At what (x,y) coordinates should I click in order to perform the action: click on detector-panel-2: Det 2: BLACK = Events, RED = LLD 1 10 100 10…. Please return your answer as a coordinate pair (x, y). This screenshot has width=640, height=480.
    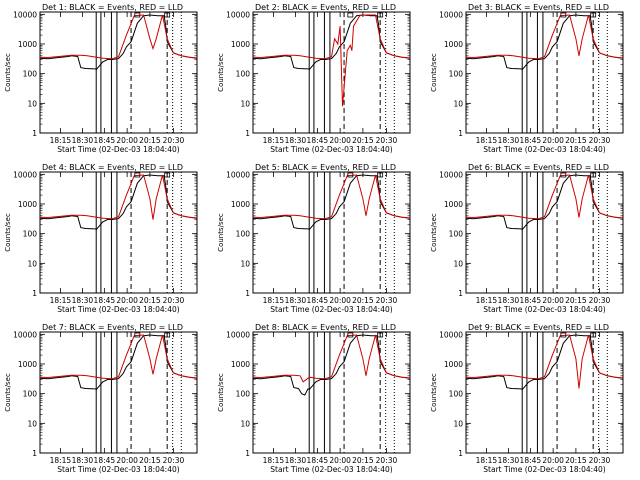
    Looking at the image, I should click on (314, 78).